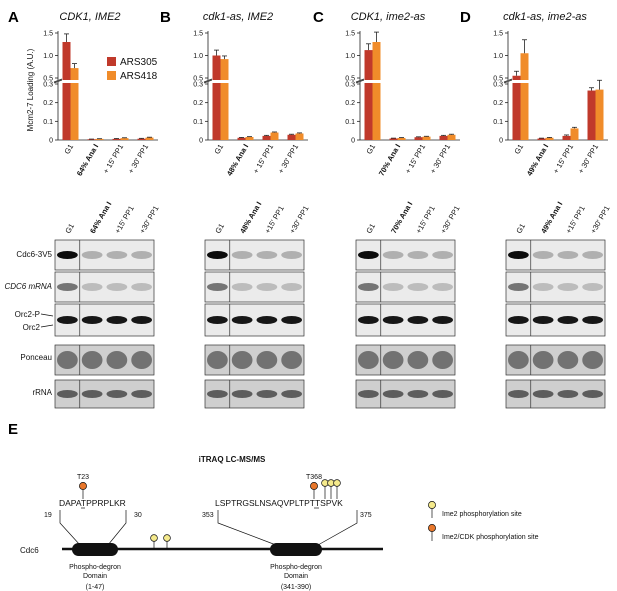  I want to click on peptide-1-connector-right, so click(117, 528).